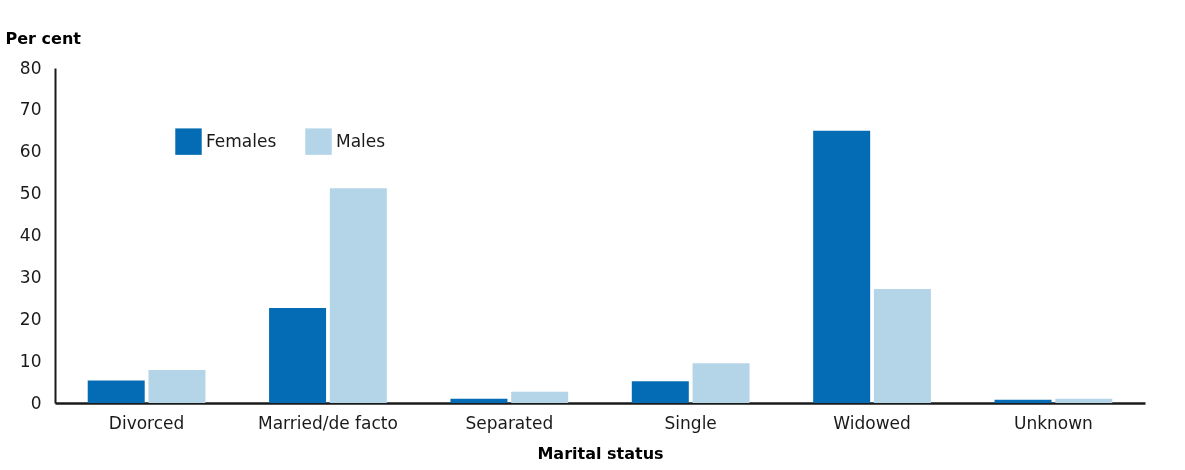  What do you see at coordinates (690, 422) in the screenshot?
I see `x-tick-label: Single` at bounding box center [690, 422].